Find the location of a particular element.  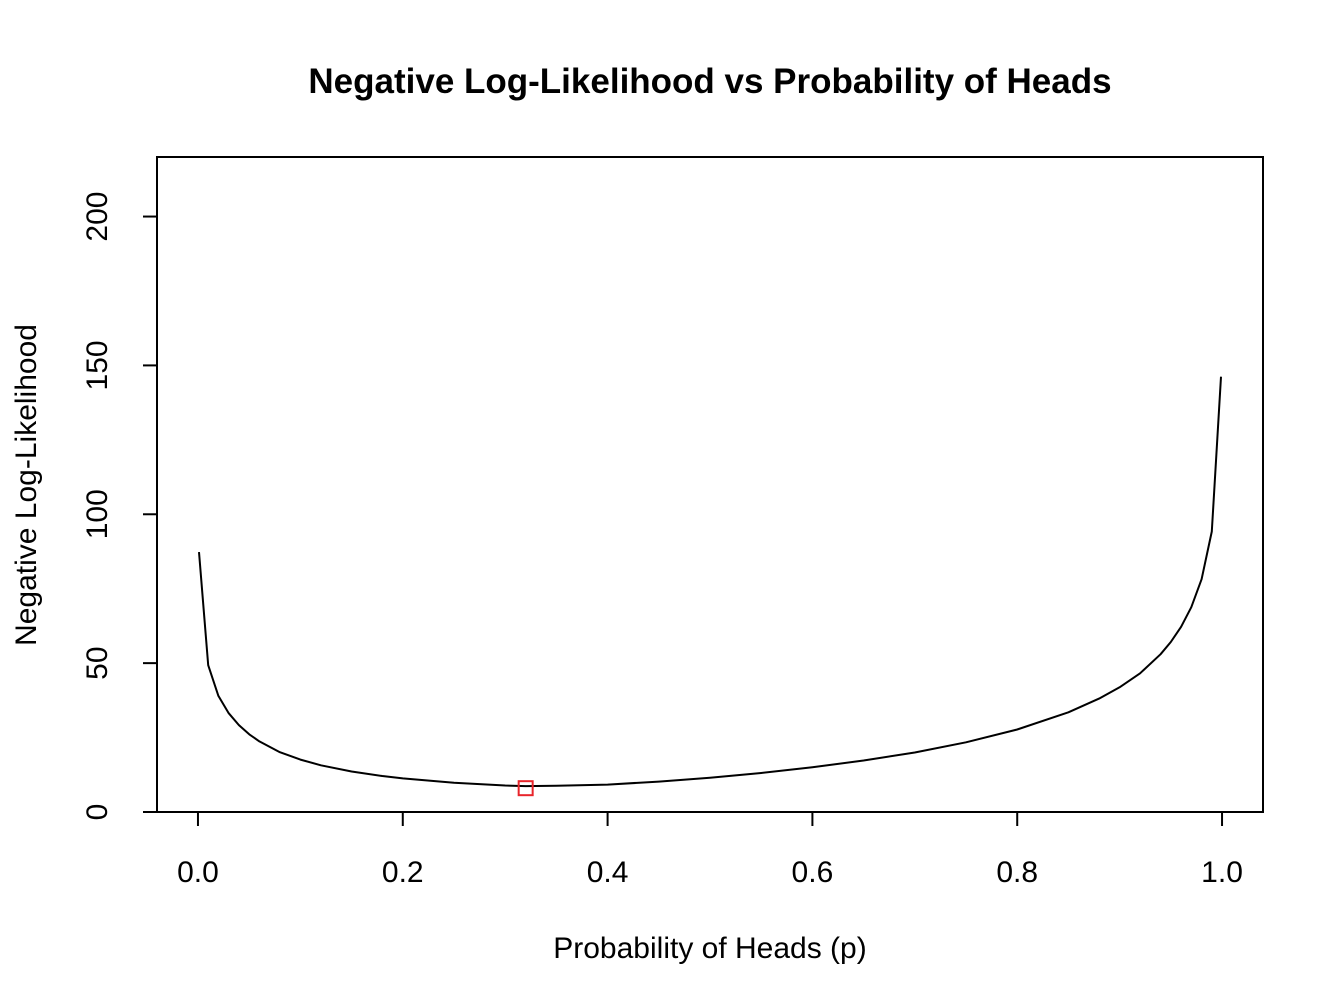

y-tick-label: 100 is located at coordinates (97, 514).